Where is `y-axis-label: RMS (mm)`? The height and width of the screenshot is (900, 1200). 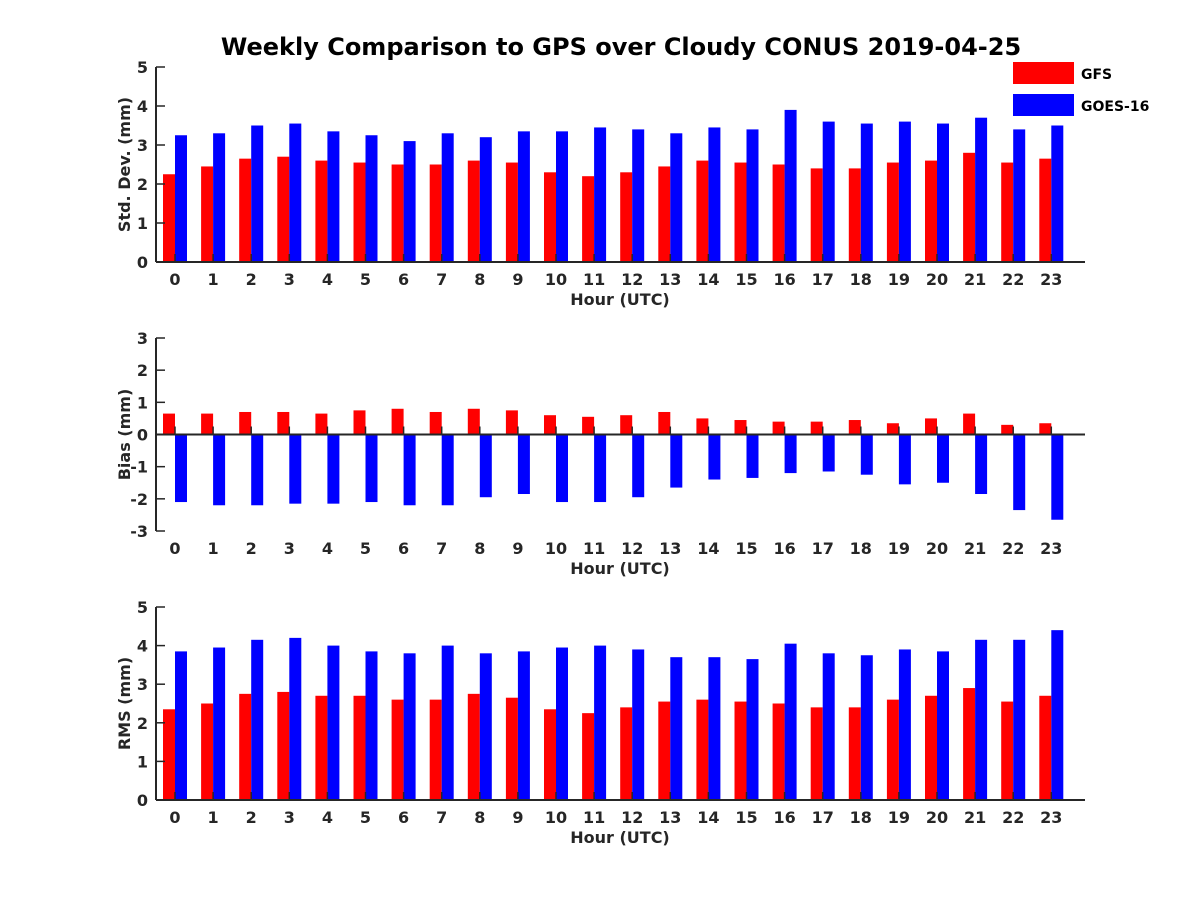 y-axis-label: RMS (mm) is located at coordinates (124, 703).